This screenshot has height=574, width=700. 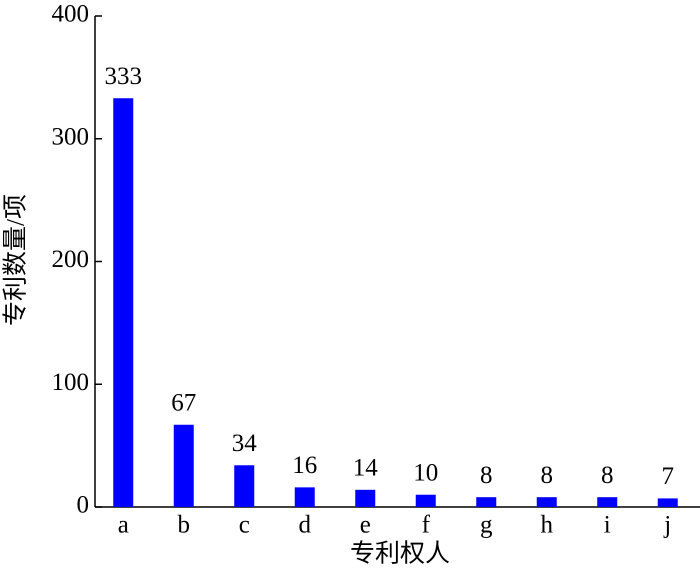 I want to click on value-label: 333, so click(x=124, y=76).